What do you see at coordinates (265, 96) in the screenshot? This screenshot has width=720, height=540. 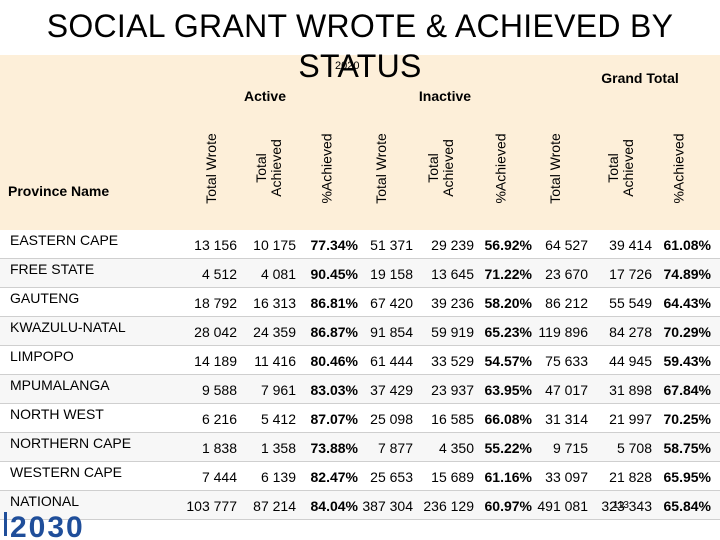 I see `active-group-label: Active` at bounding box center [265, 96].